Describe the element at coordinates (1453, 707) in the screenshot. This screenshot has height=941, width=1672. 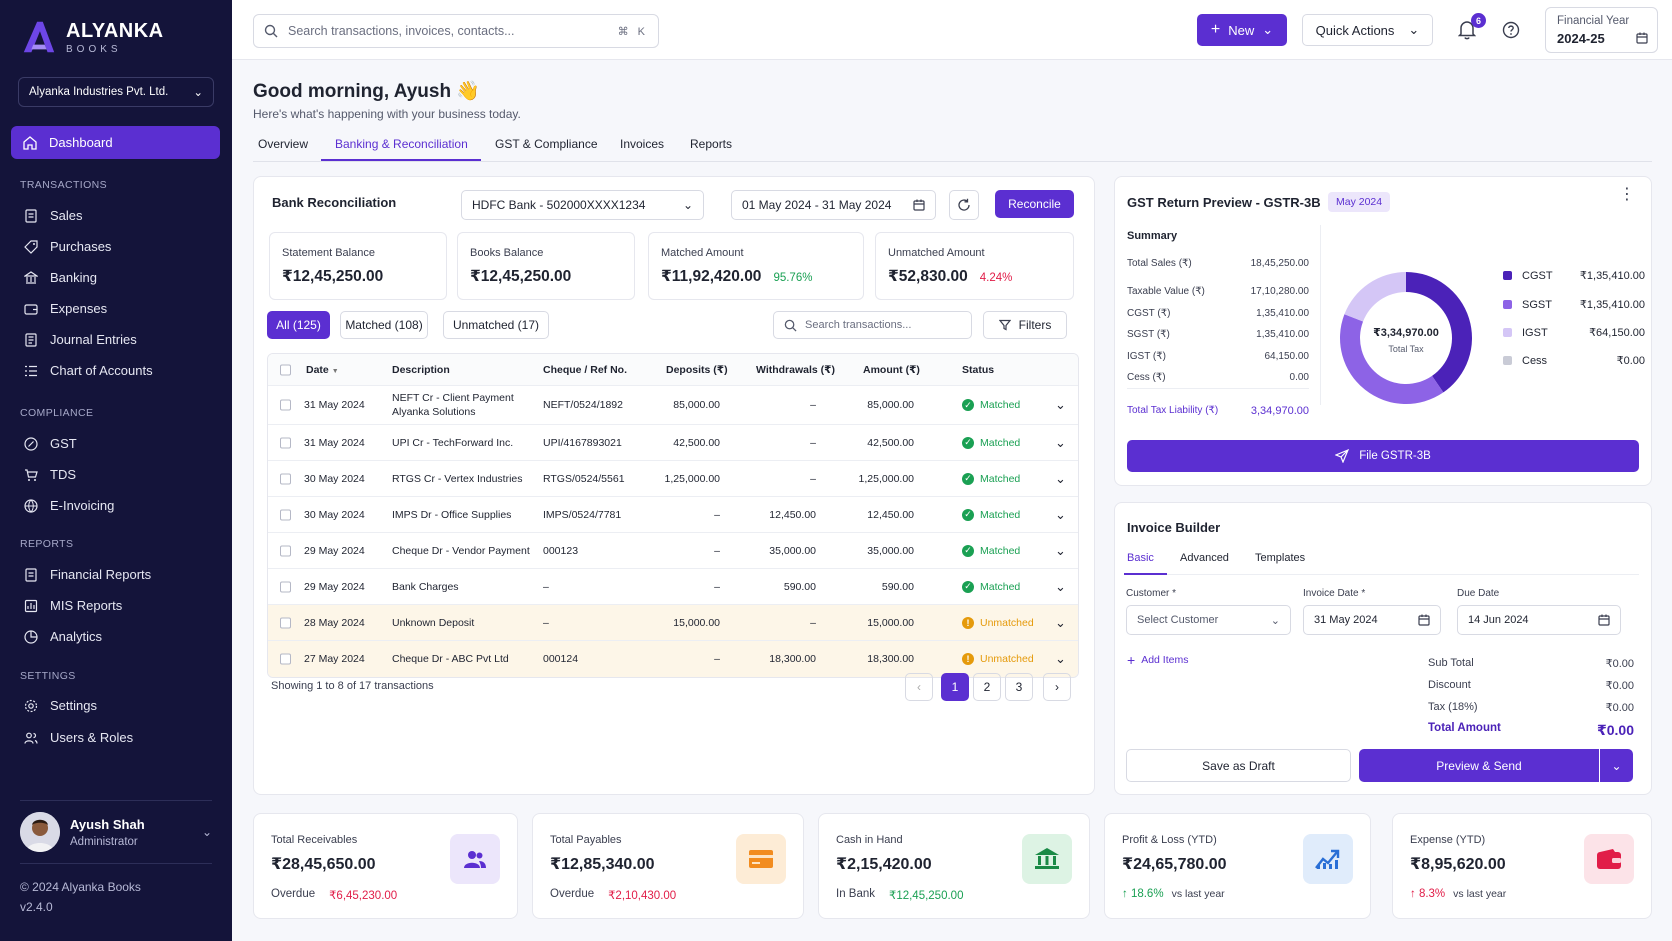
I see `total-row-label: Tax (18%)` at that location.